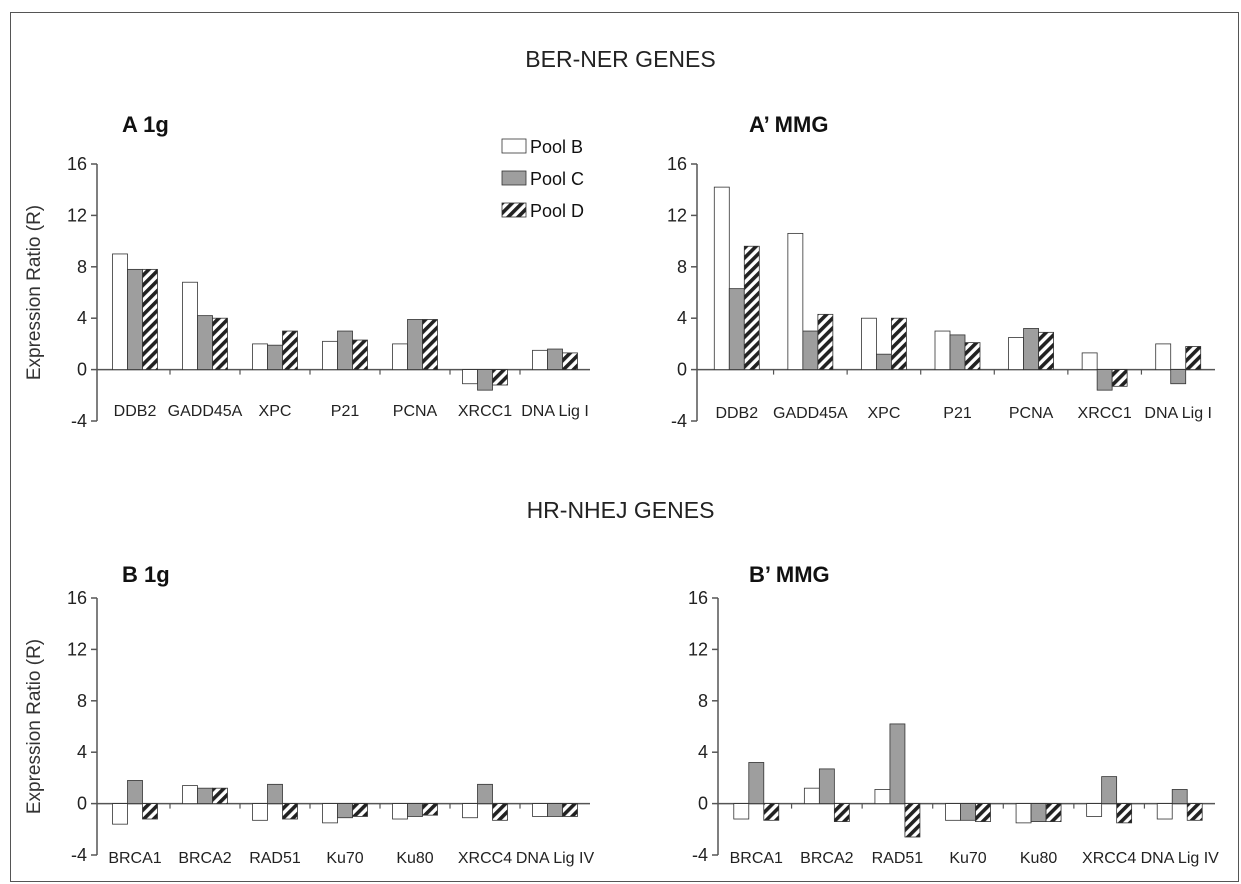  Describe the element at coordinates (360, 810) in the screenshot. I see `bar-pool-d-ku70` at that location.